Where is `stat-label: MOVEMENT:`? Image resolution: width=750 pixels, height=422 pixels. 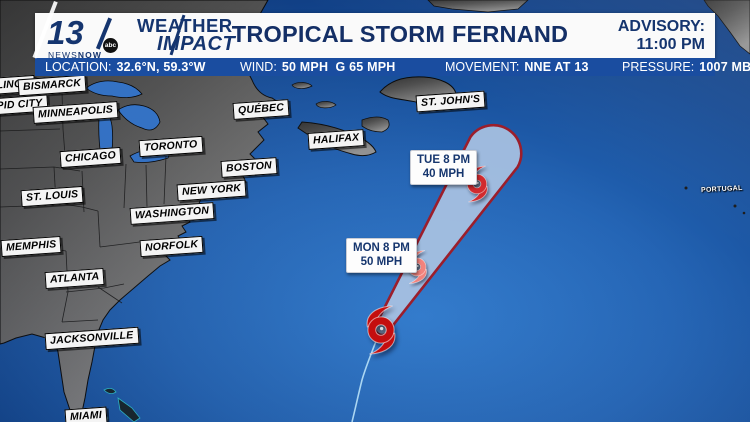
stat-label: MOVEMENT: is located at coordinates (482, 67).